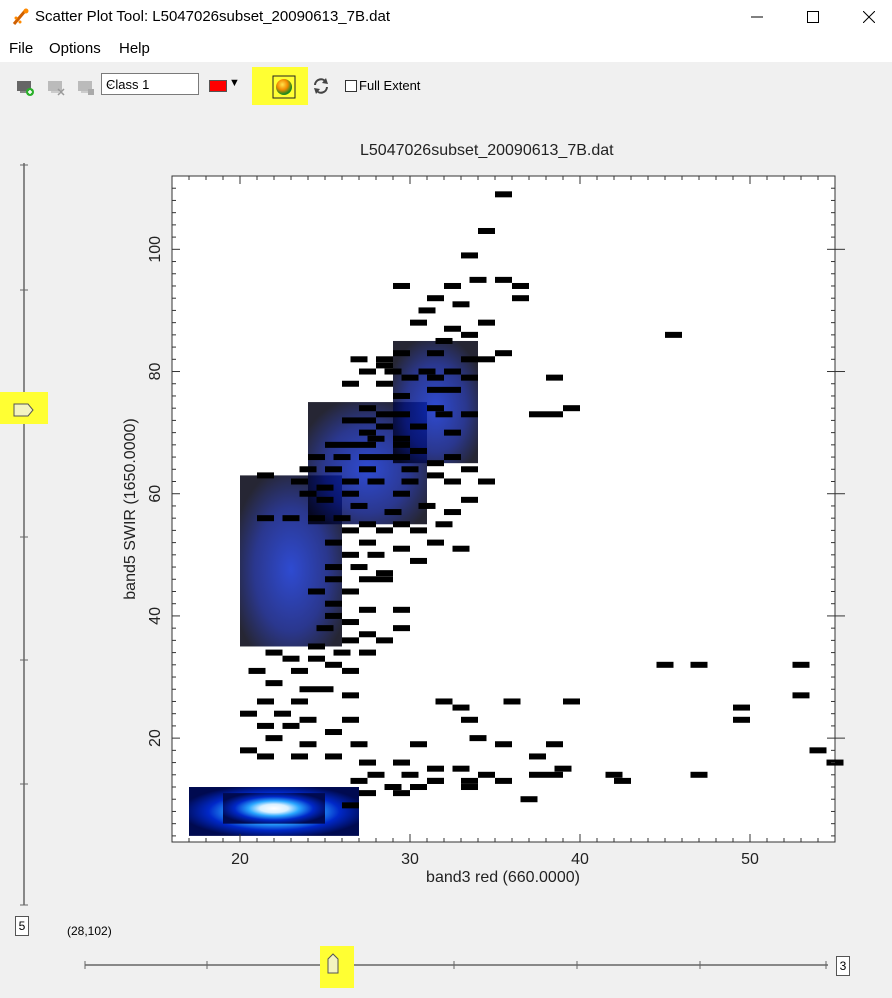  What do you see at coordinates (110, 83) in the screenshot?
I see `chevron-down-icon: ⌄` at bounding box center [110, 83].